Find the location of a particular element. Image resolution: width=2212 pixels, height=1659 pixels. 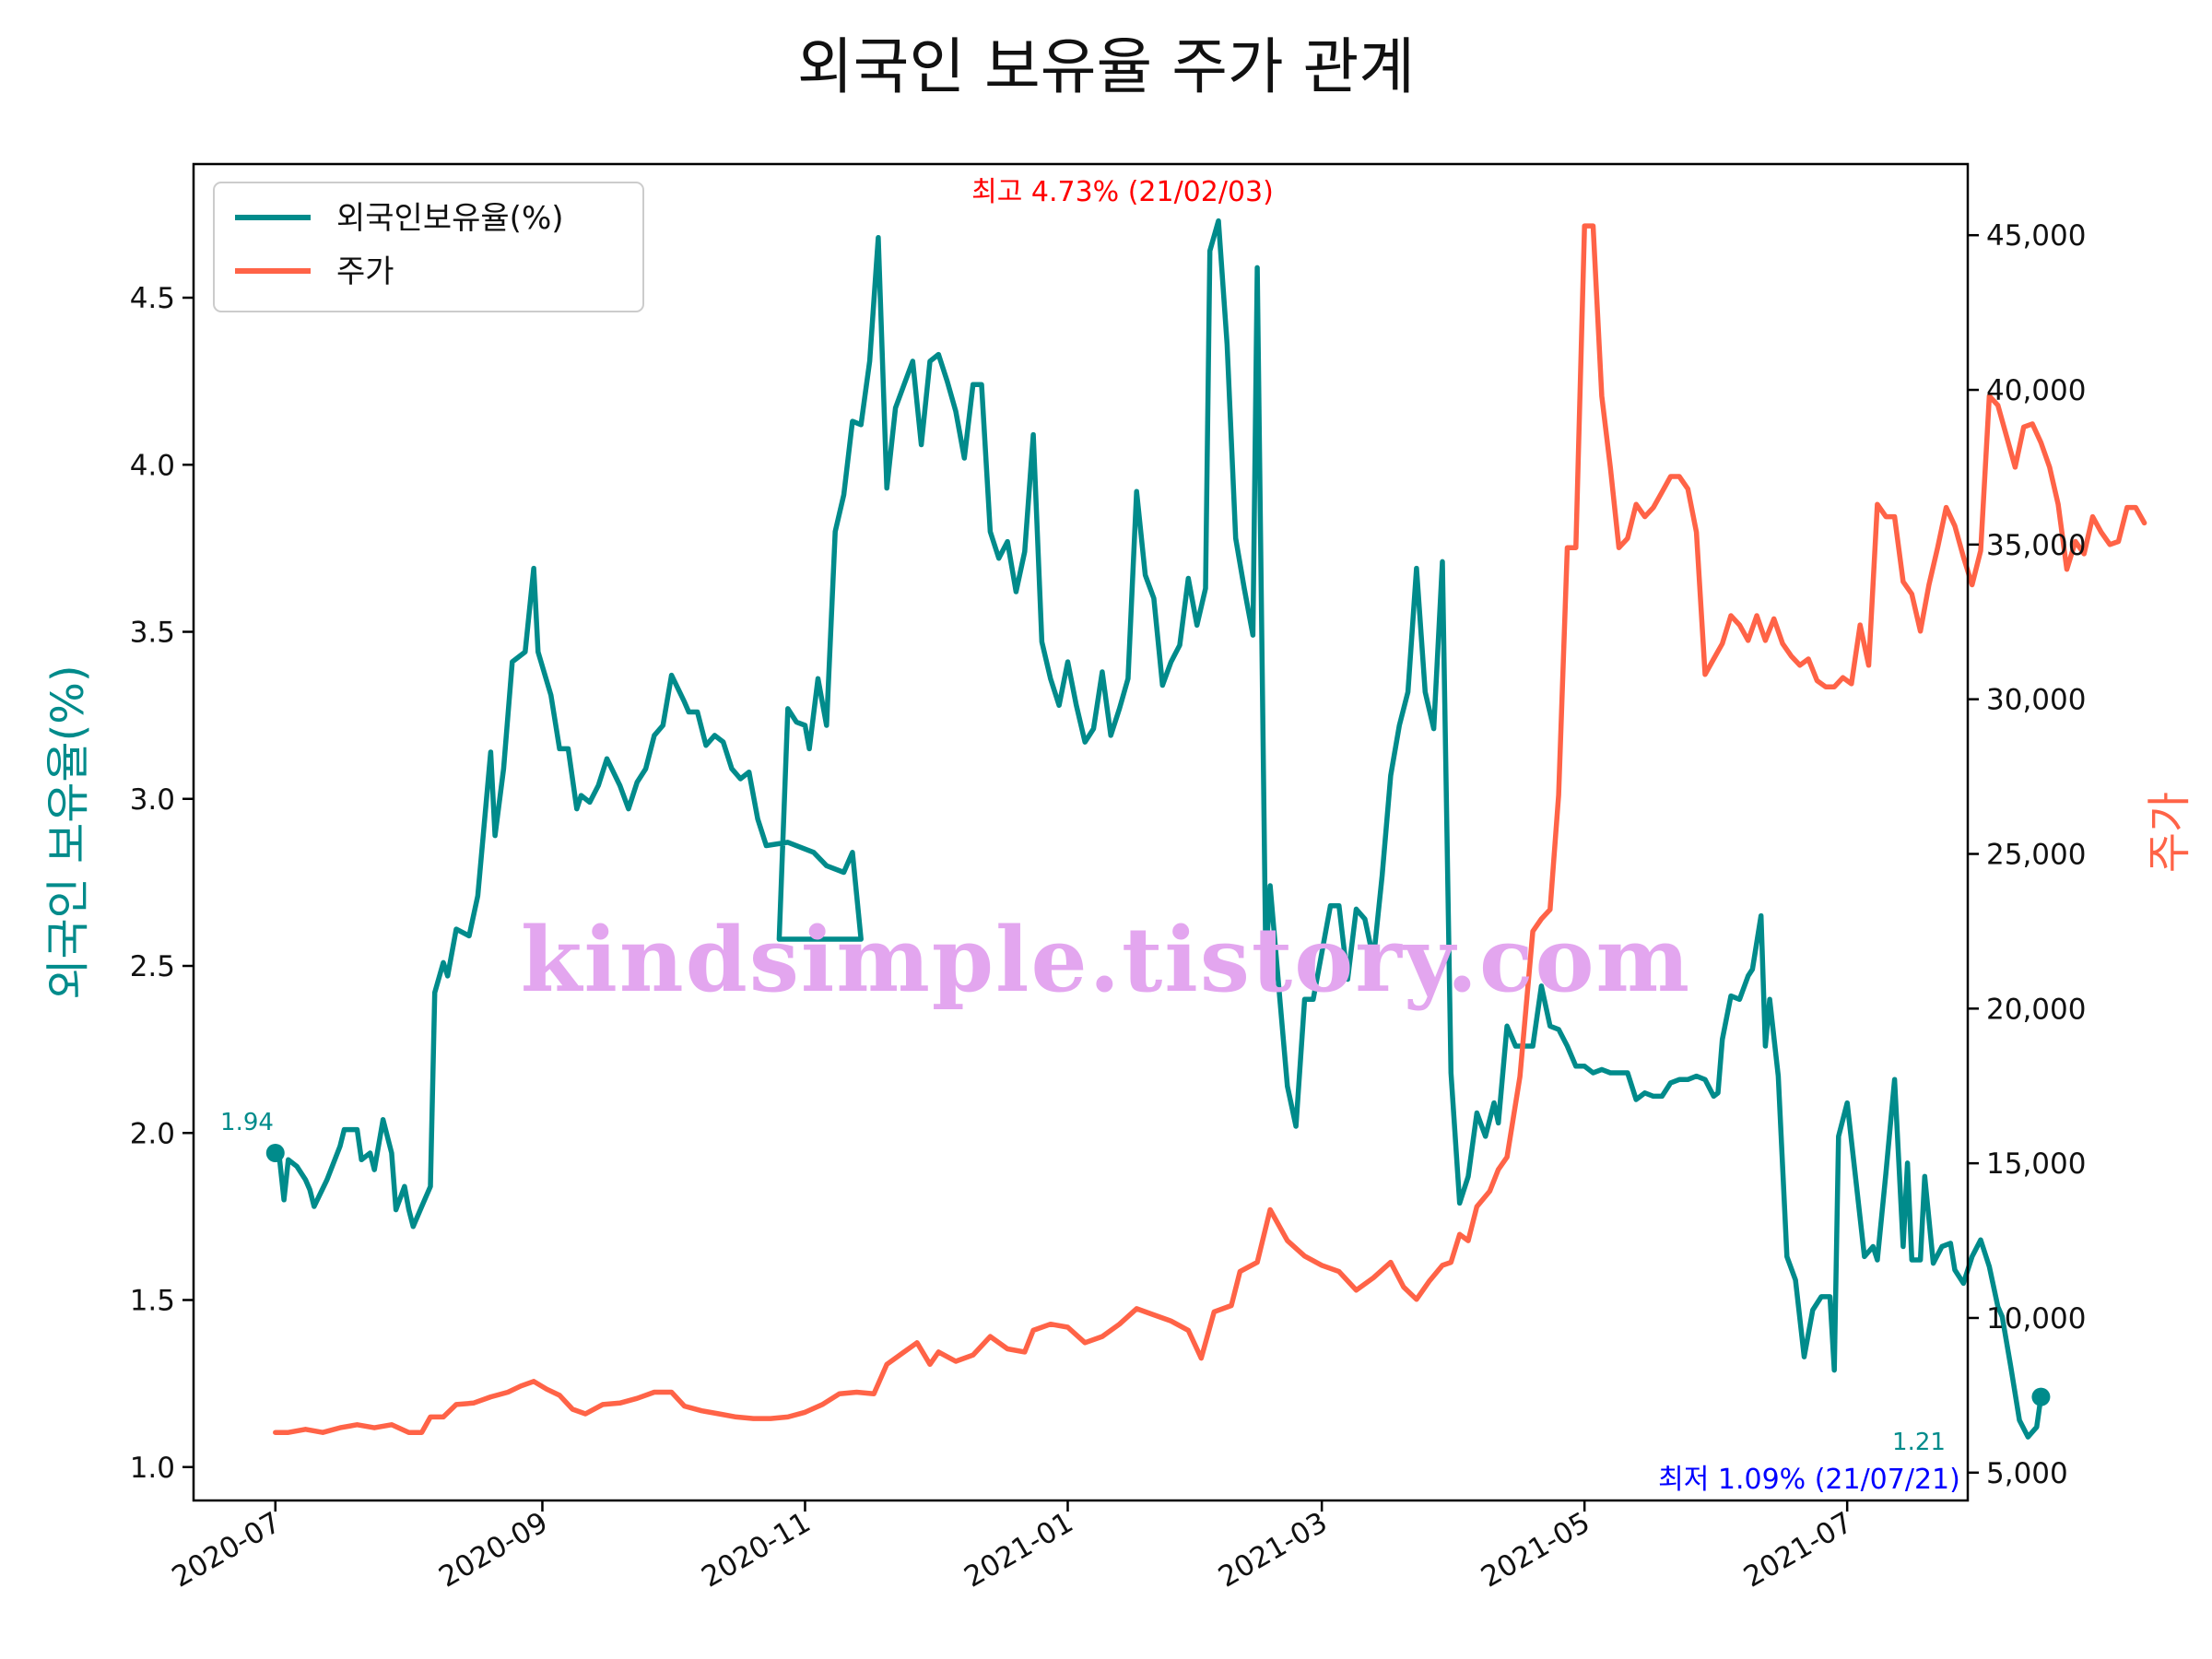

x-tick-label: 2020-11 is located at coordinates (756, 1550).